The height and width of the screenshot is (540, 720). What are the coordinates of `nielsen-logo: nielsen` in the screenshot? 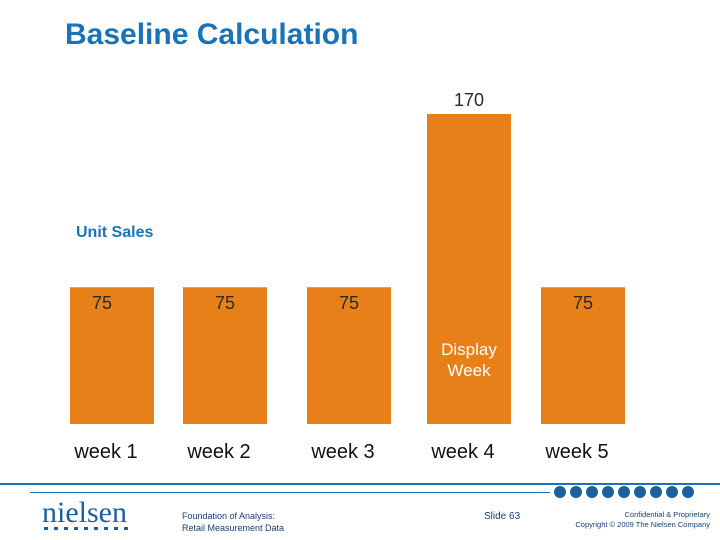 It's located at (84, 512).